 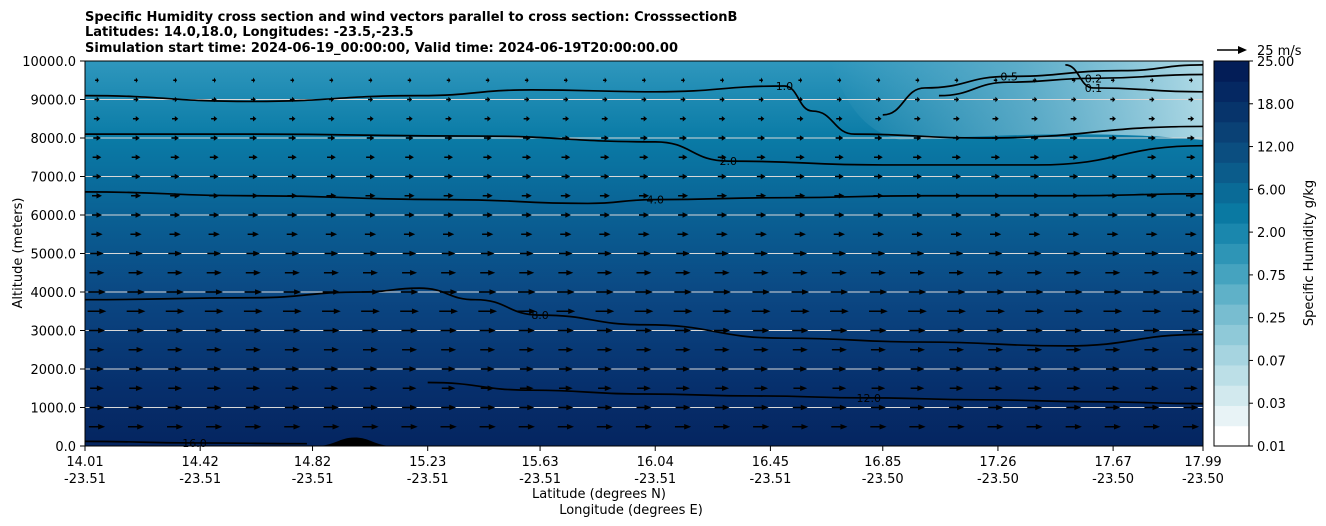 What do you see at coordinates (770, 462) in the screenshot?
I see `x-tick-label-lat: 16.45` at bounding box center [770, 462].